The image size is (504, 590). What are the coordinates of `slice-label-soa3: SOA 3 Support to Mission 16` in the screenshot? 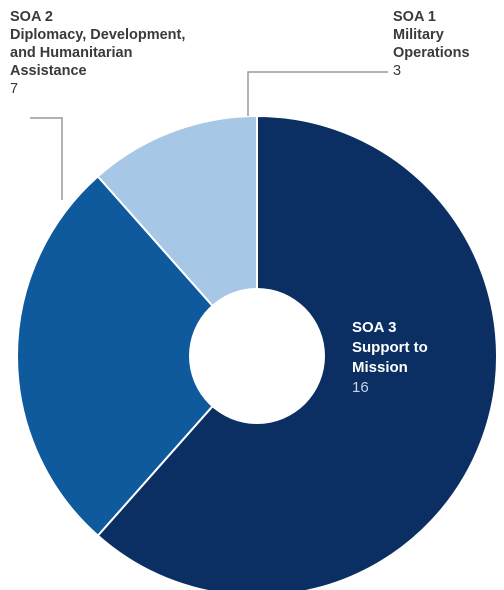 It's located at (390, 358).